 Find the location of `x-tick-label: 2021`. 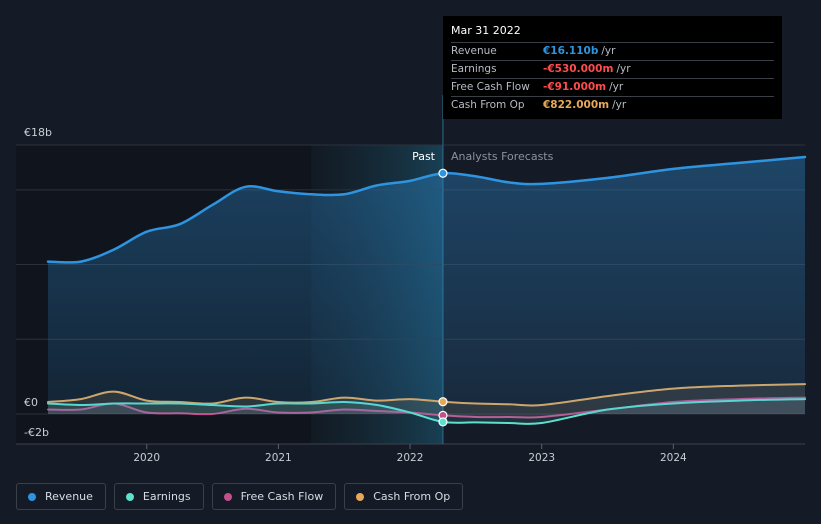

x-tick-label: 2021 is located at coordinates (278, 458).